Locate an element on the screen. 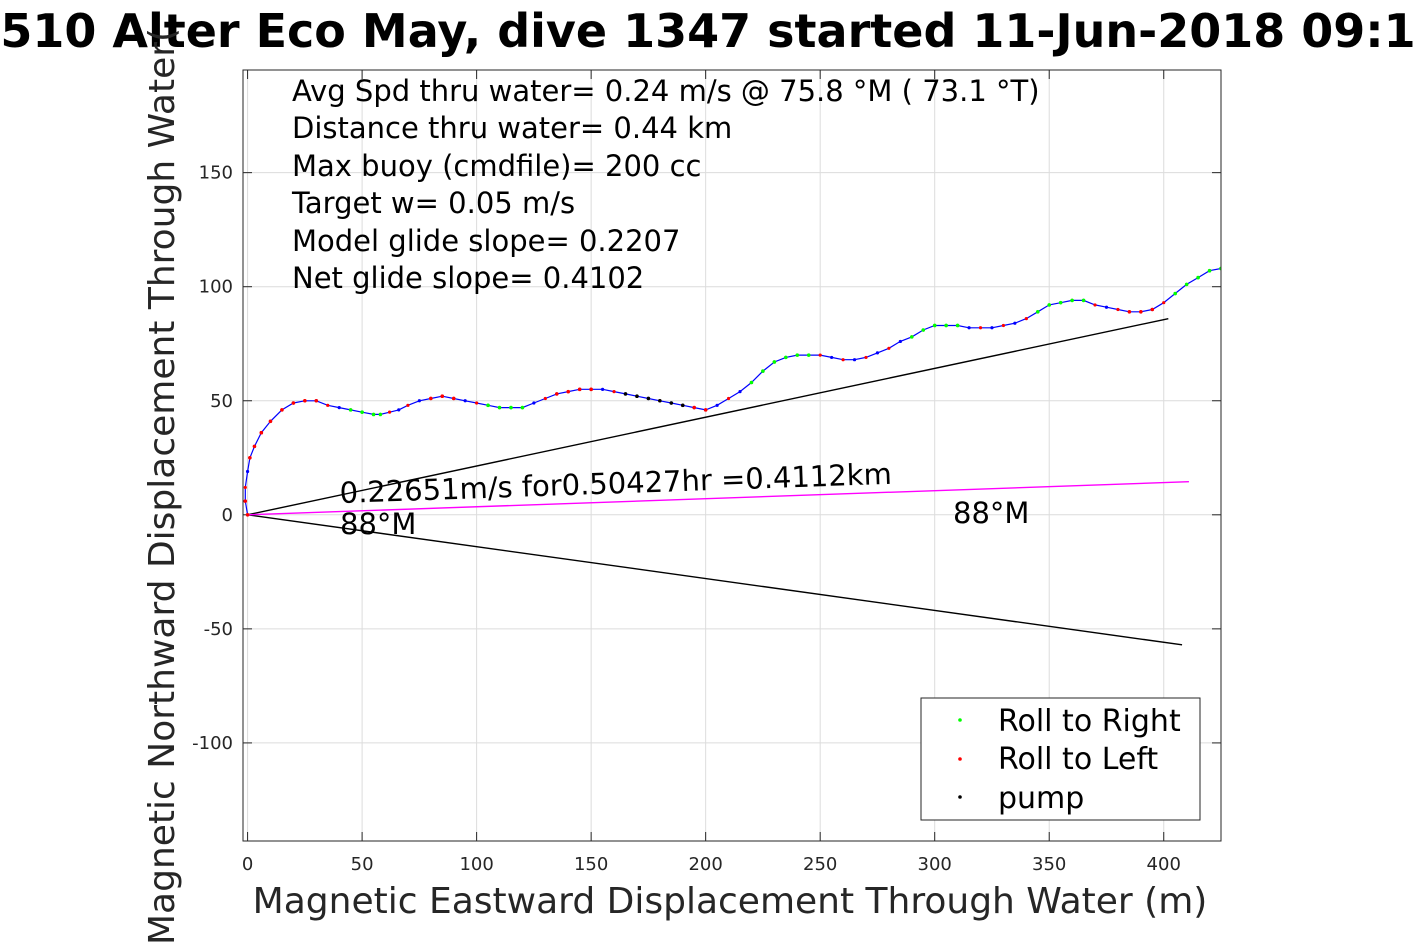  x-tick-label: 100 is located at coordinates (476, 864).